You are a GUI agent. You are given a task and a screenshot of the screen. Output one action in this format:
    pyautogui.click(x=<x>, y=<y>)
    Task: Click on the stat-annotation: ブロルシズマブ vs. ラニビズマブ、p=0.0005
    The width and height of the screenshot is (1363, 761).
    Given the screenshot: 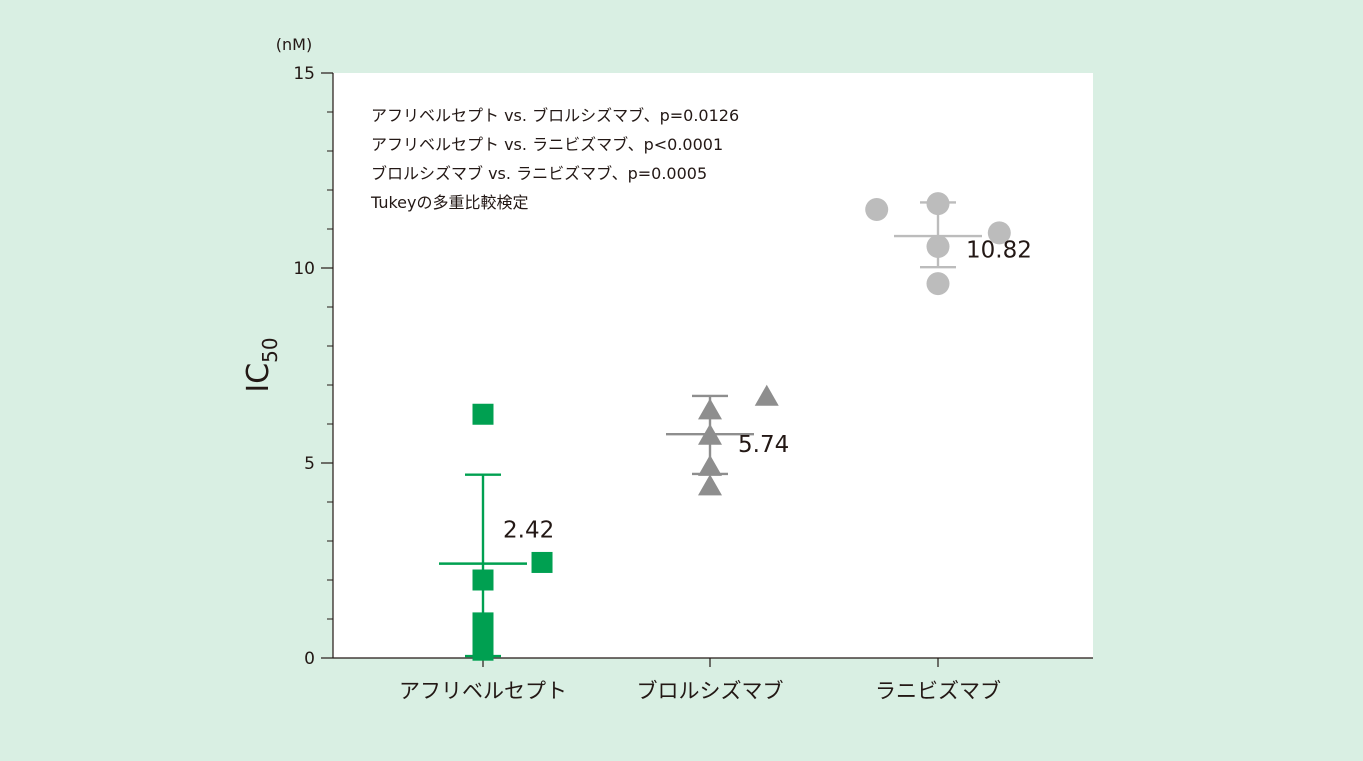 What is the action you would take?
    pyautogui.click(x=539, y=173)
    